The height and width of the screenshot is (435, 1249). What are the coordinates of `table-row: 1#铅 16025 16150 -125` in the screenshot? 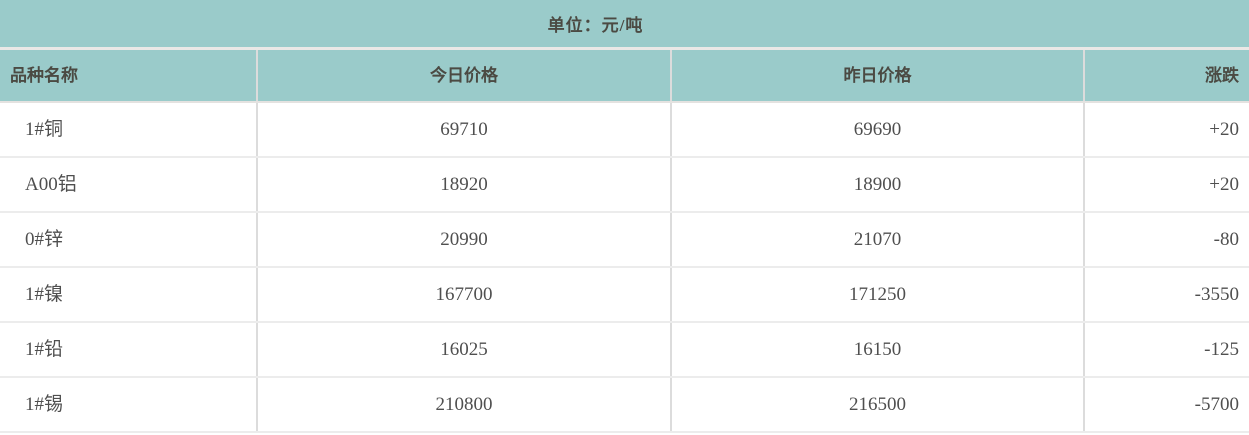 It's located at (624, 350).